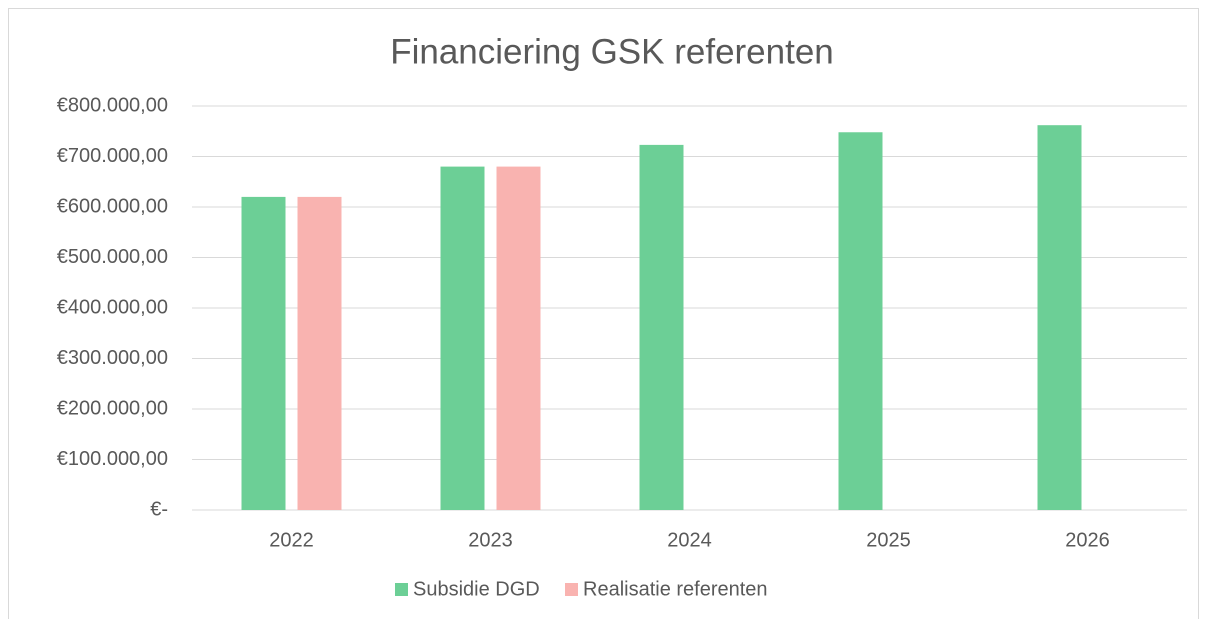 Image resolution: width=1206 pixels, height=619 pixels. What do you see at coordinates (888, 540) in the screenshot?
I see `x-tick-label: 2025` at bounding box center [888, 540].